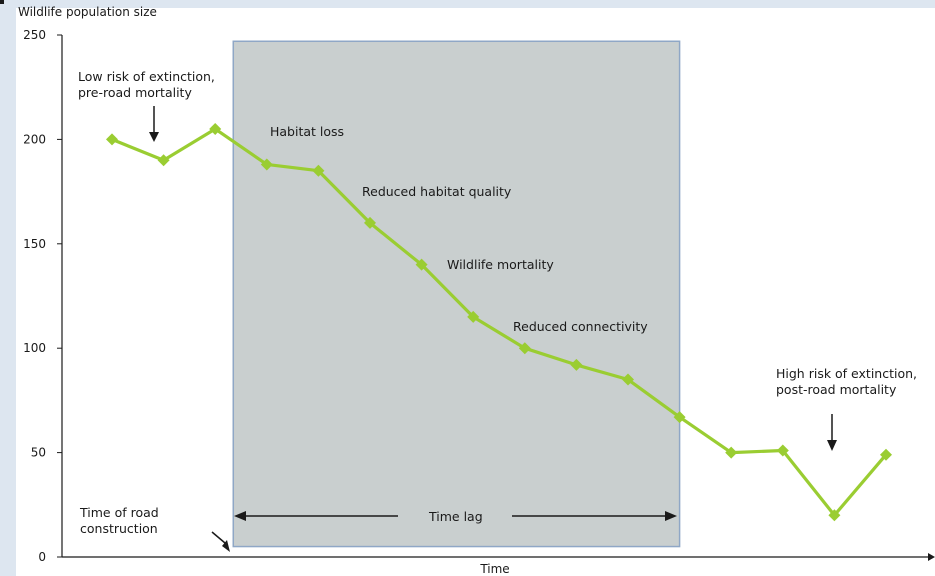 This screenshot has height=576, width=935. I want to click on y-tick-label: 200, so click(34, 139).